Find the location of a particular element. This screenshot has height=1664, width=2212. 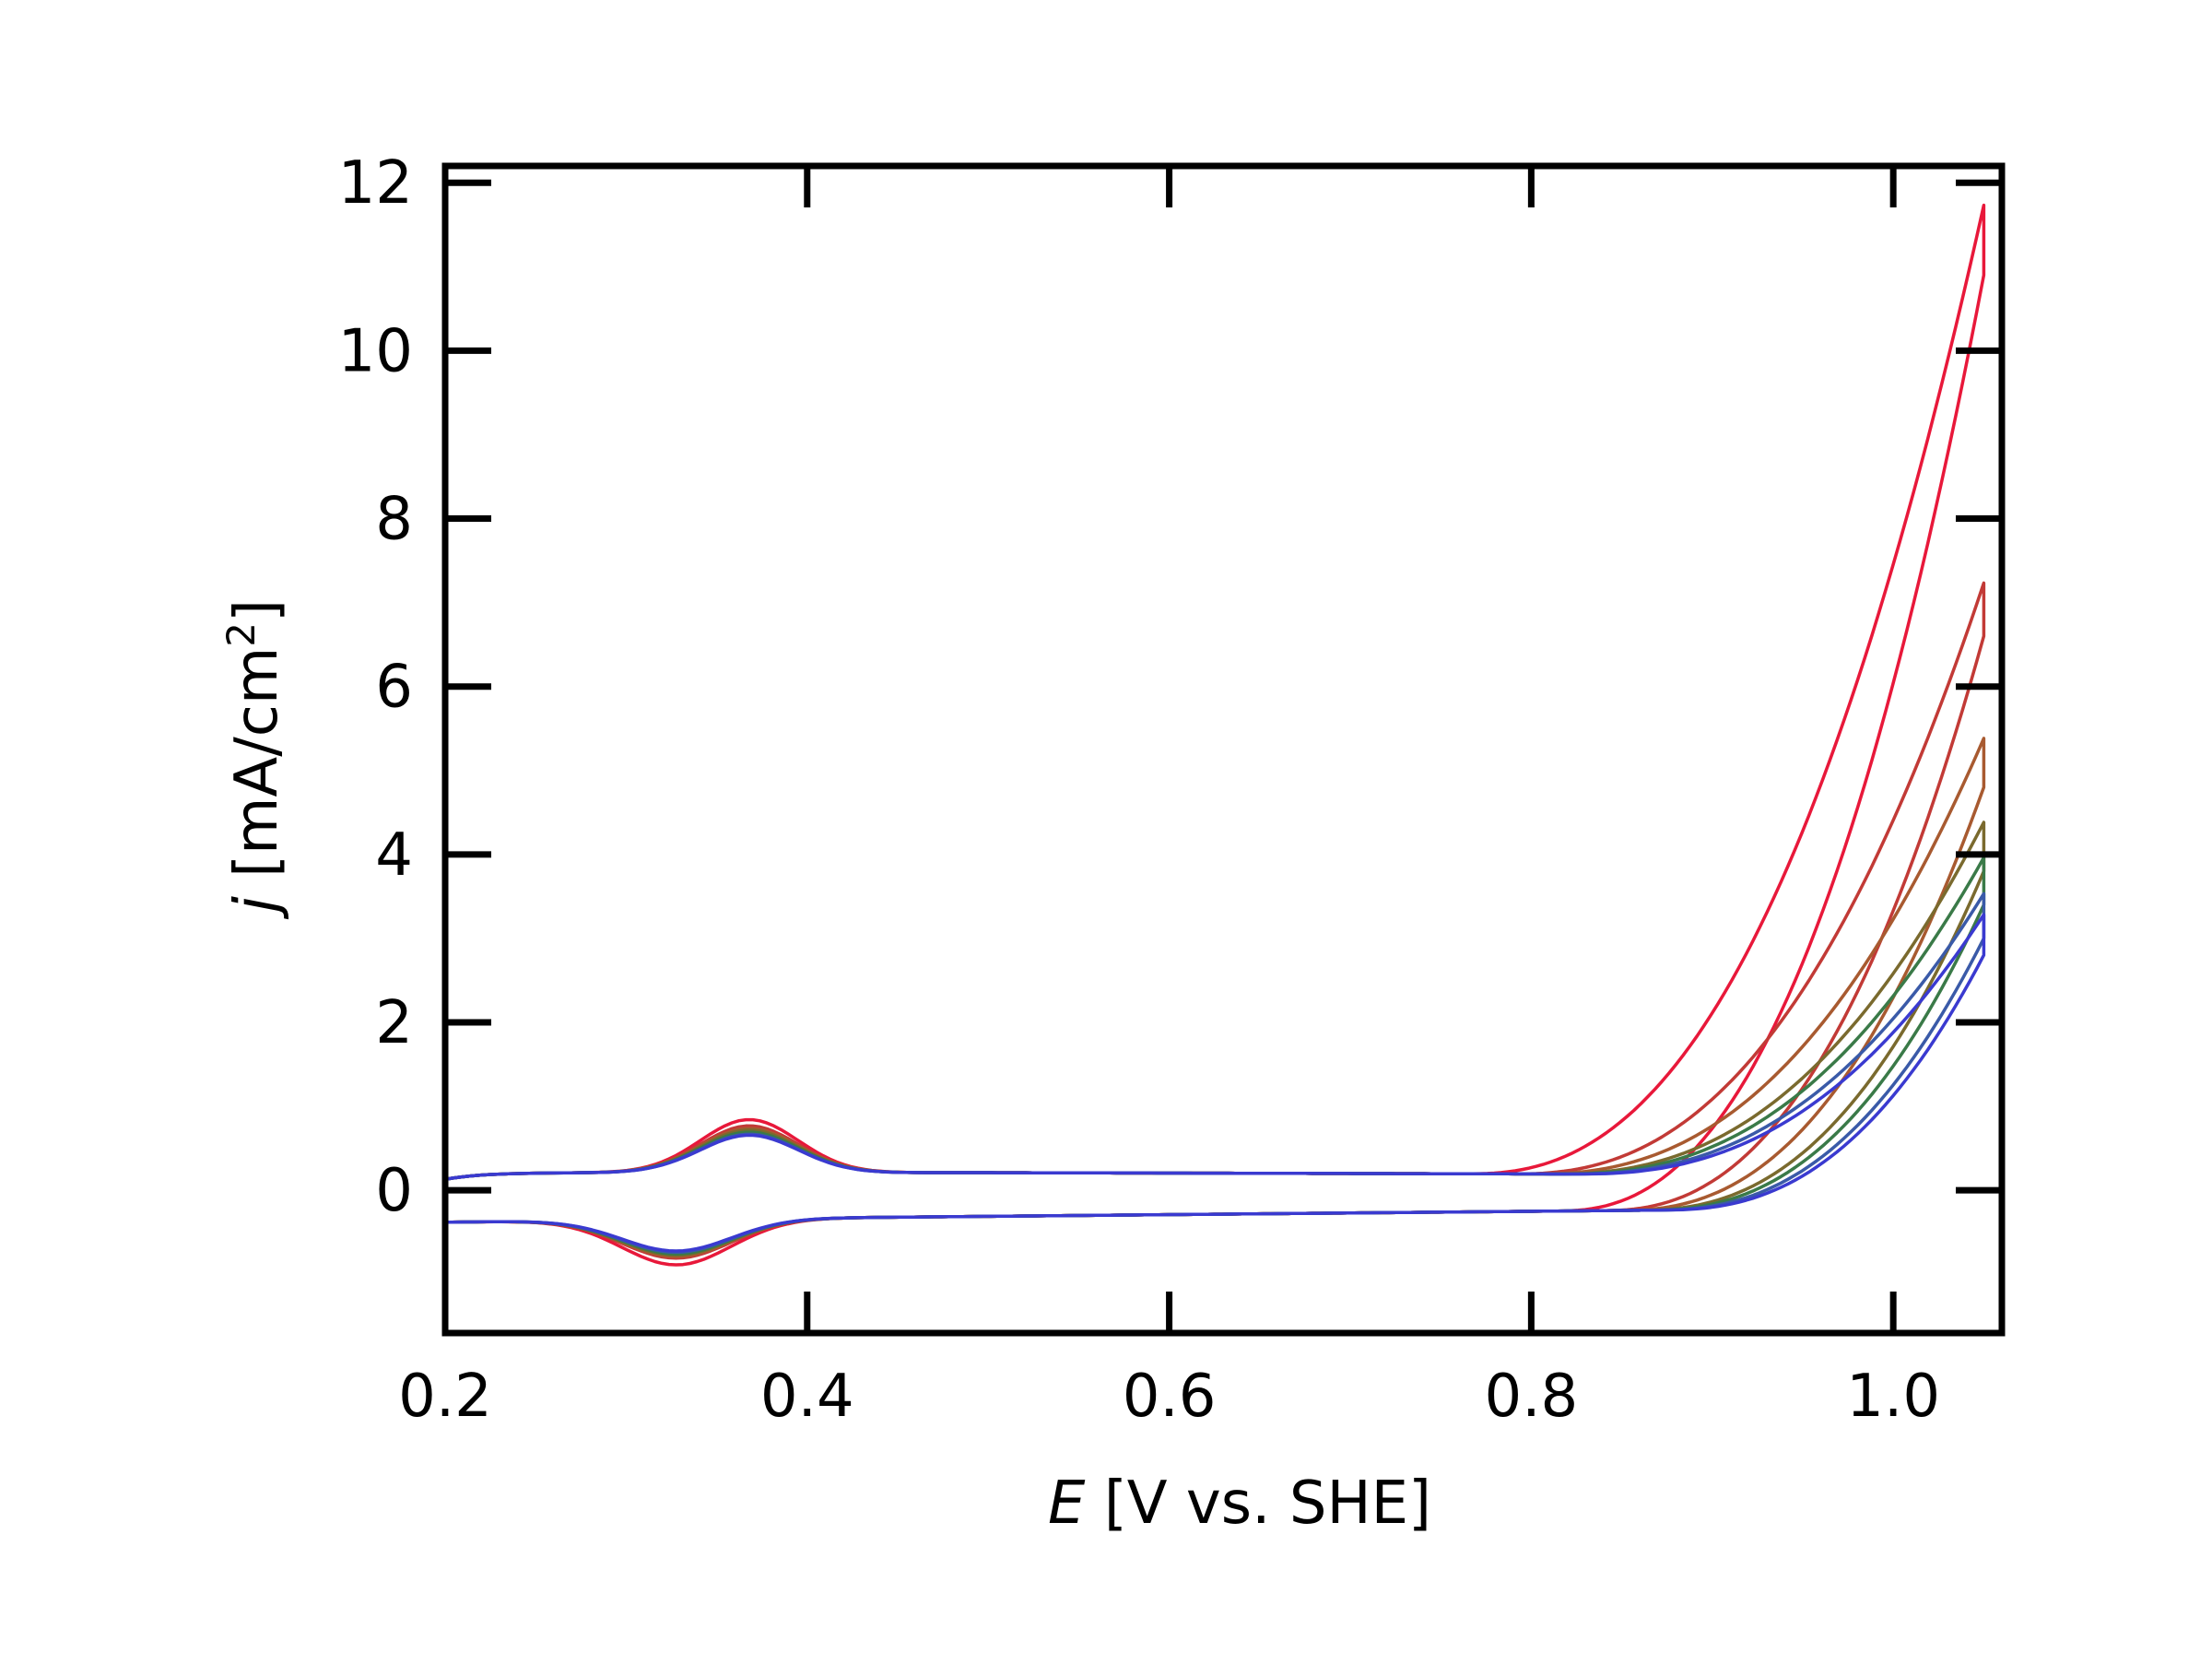

x-tick-label-4: 1.0 is located at coordinates (1893, 1397).